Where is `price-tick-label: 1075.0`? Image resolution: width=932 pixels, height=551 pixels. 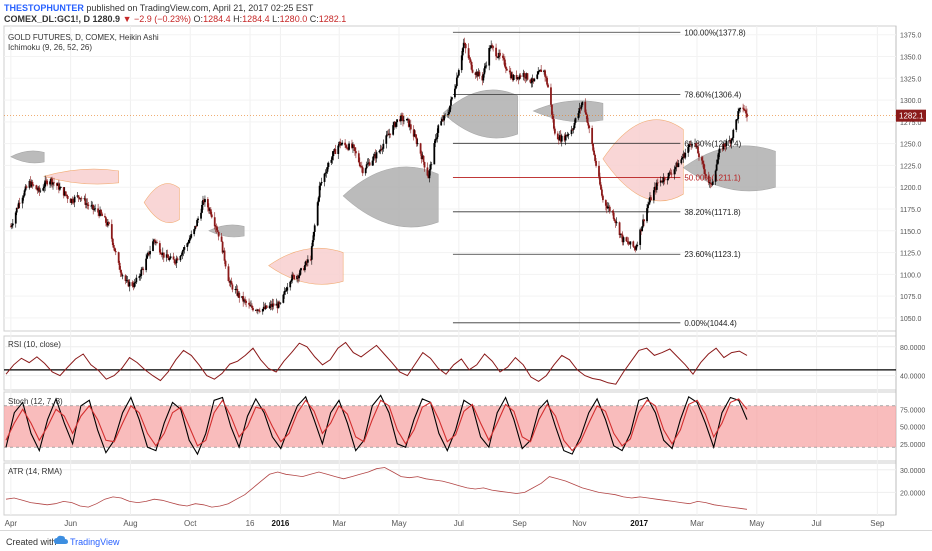
price-tick-label: 1075.0 is located at coordinates (911, 297).